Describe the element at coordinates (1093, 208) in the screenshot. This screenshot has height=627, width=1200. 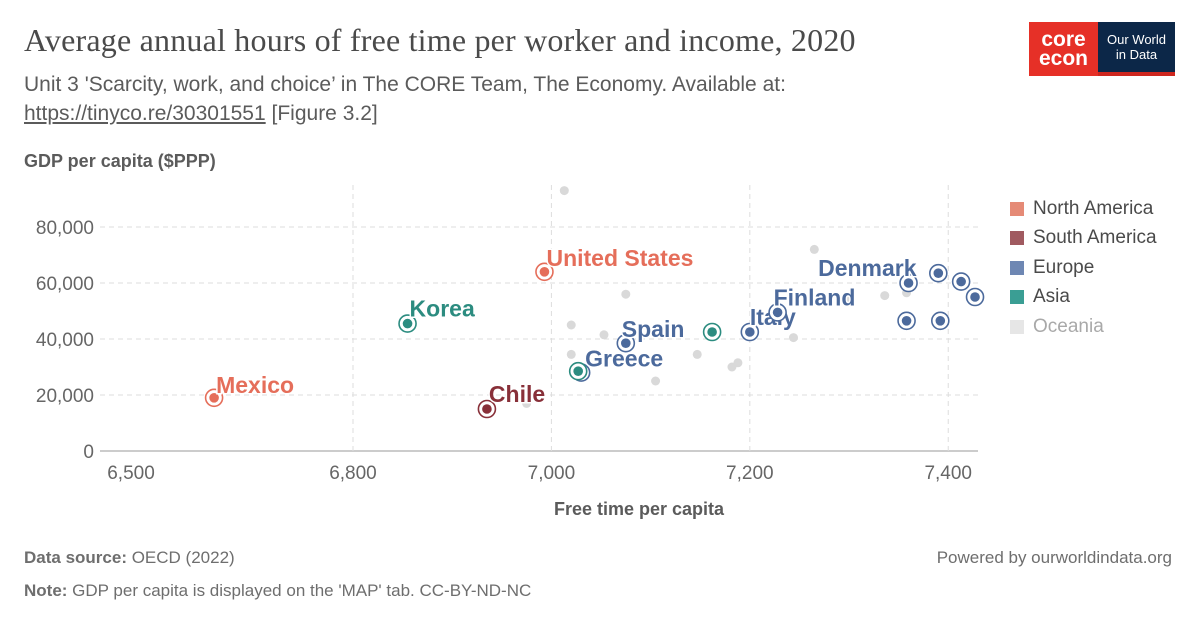
I see `legend-label-north-america: North America` at that location.